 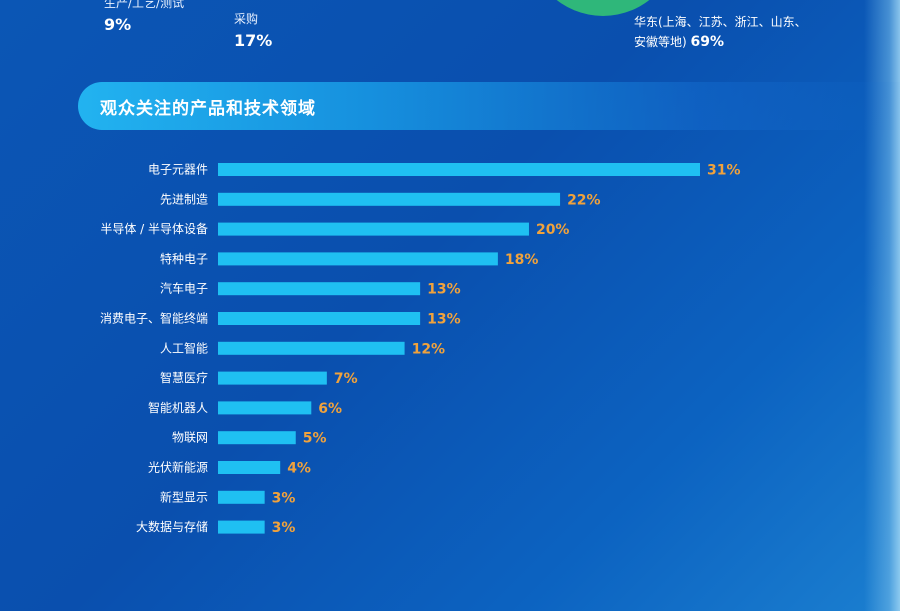 What do you see at coordinates (724, 171) in the screenshot?
I see `value-label: 31%` at bounding box center [724, 171].